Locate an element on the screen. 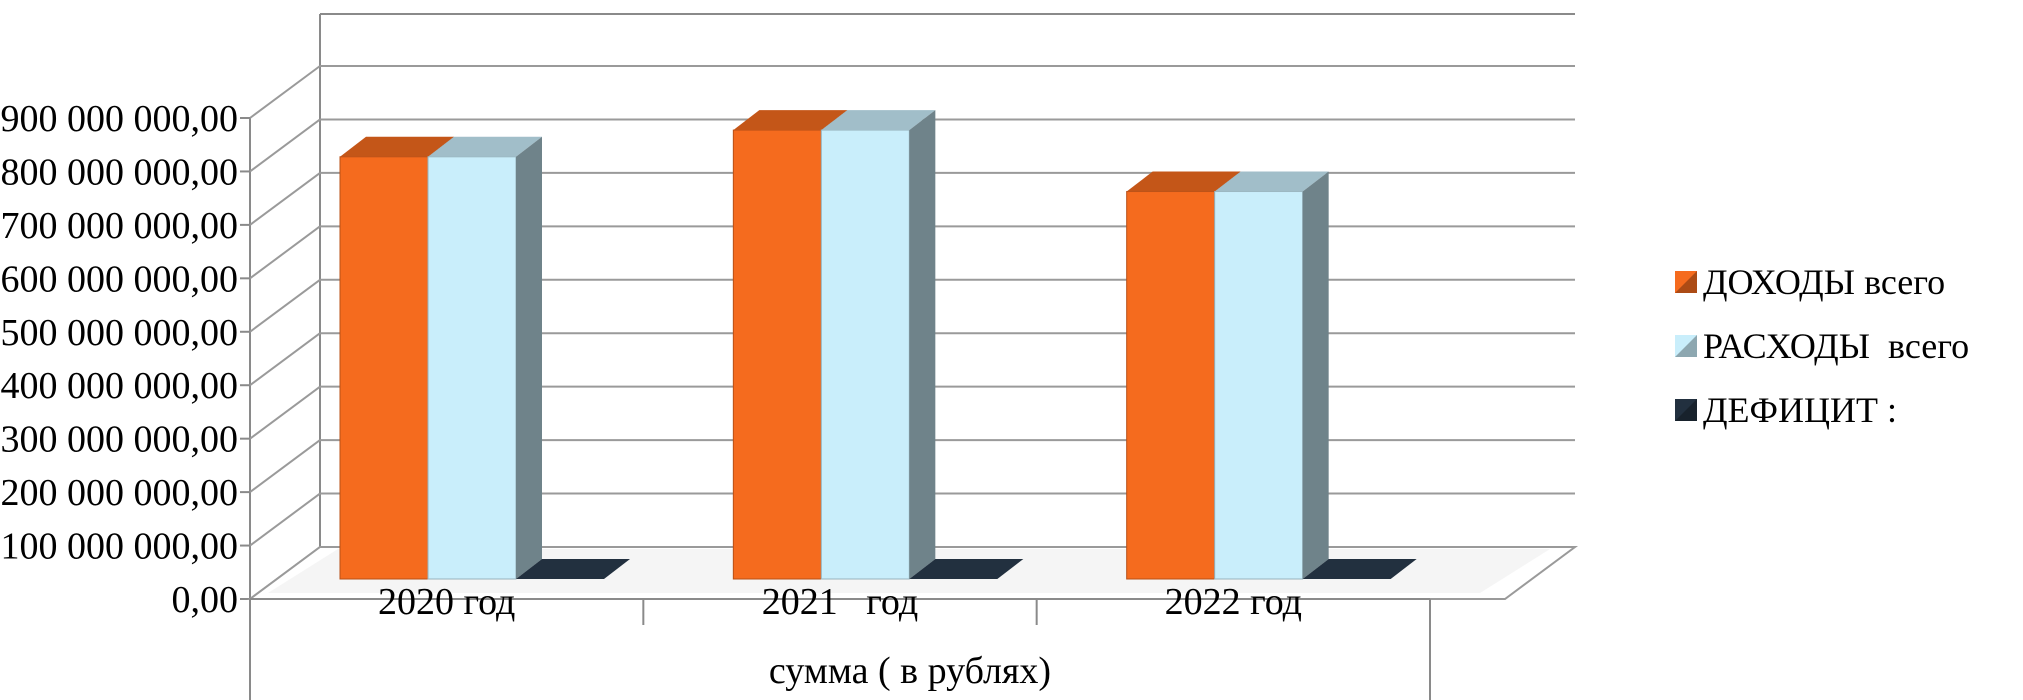 This screenshot has width=2023, height=700. y-tick-label: 900 000 000,00 is located at coordinates (120, 119).